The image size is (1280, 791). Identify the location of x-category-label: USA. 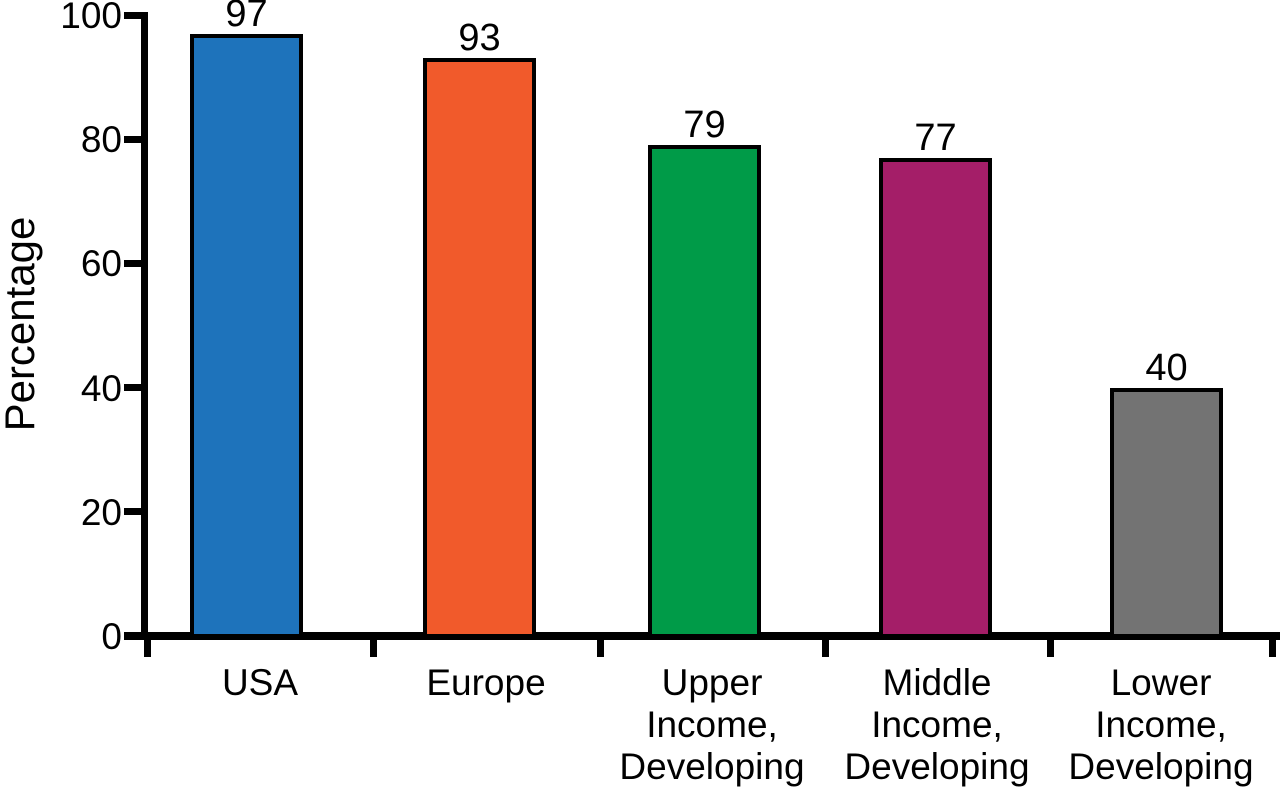
(260, 682).